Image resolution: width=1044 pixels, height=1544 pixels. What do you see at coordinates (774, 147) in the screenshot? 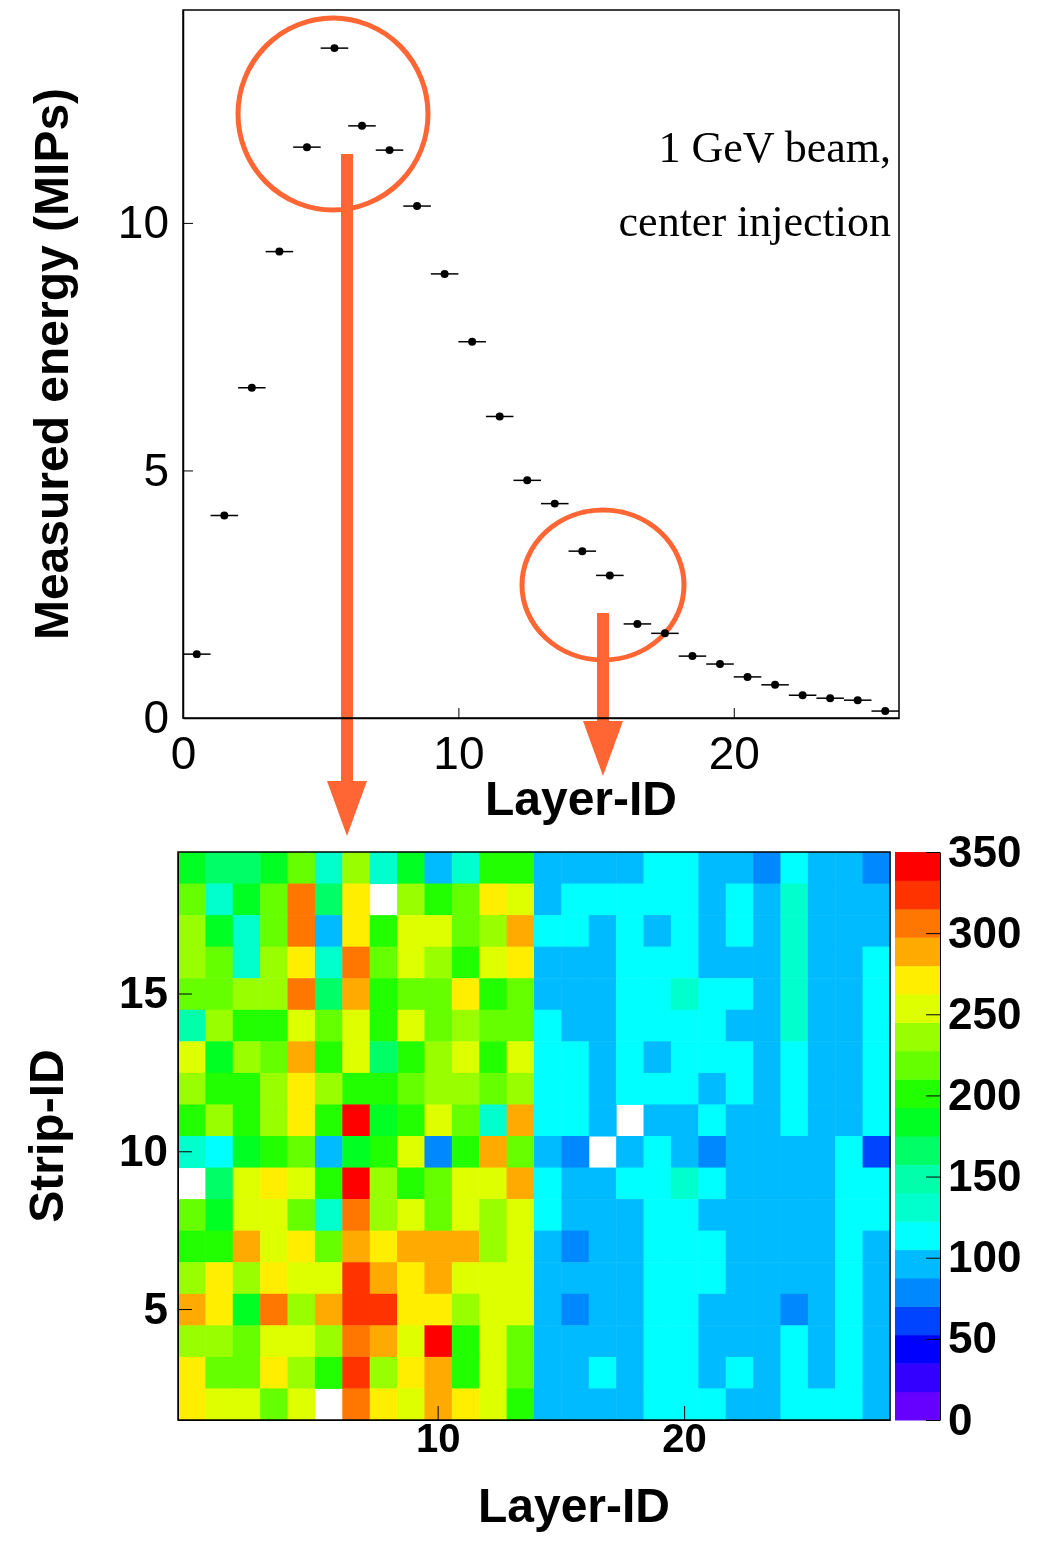
I see `annotation: 1 GeV beam,` at bounding box center [774, 147].